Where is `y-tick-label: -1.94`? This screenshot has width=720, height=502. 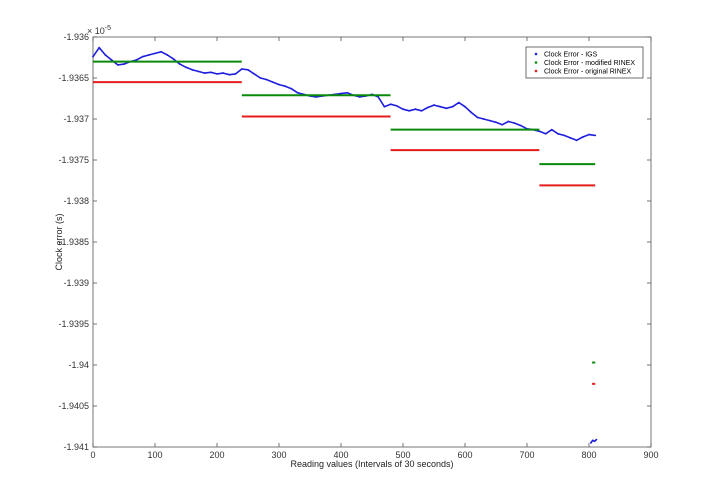 y-tick-label: -1.94 is located at coordinates (78, 365).